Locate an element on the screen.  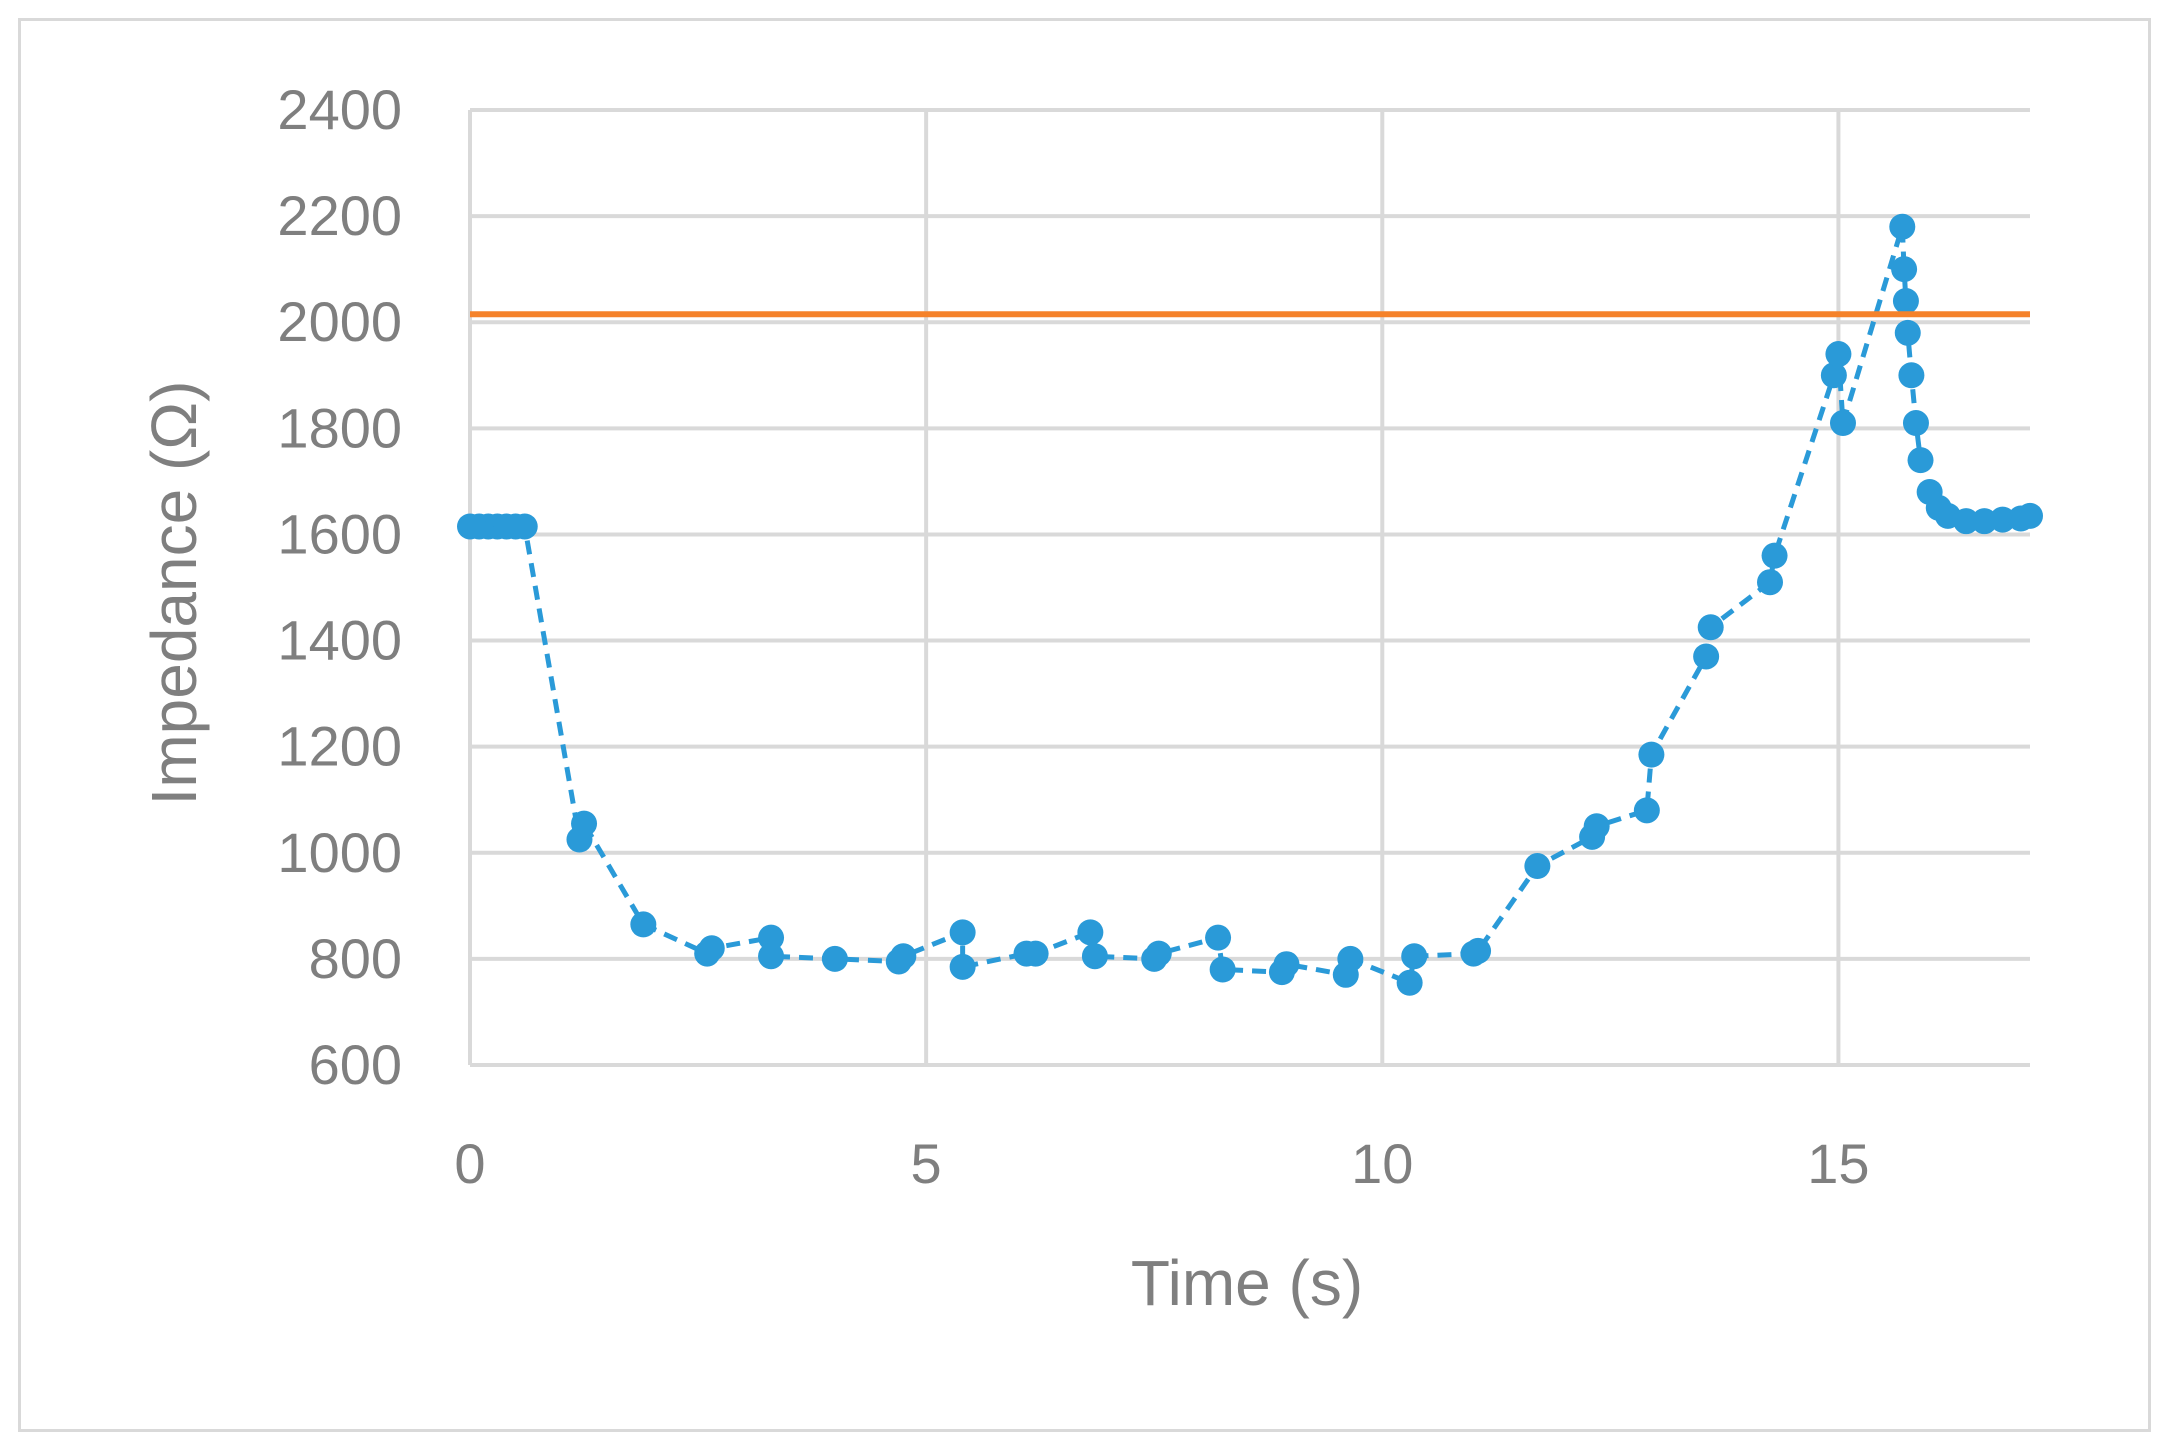
x-axis-title: Time (s) is located at coordinates (1247, 1283).